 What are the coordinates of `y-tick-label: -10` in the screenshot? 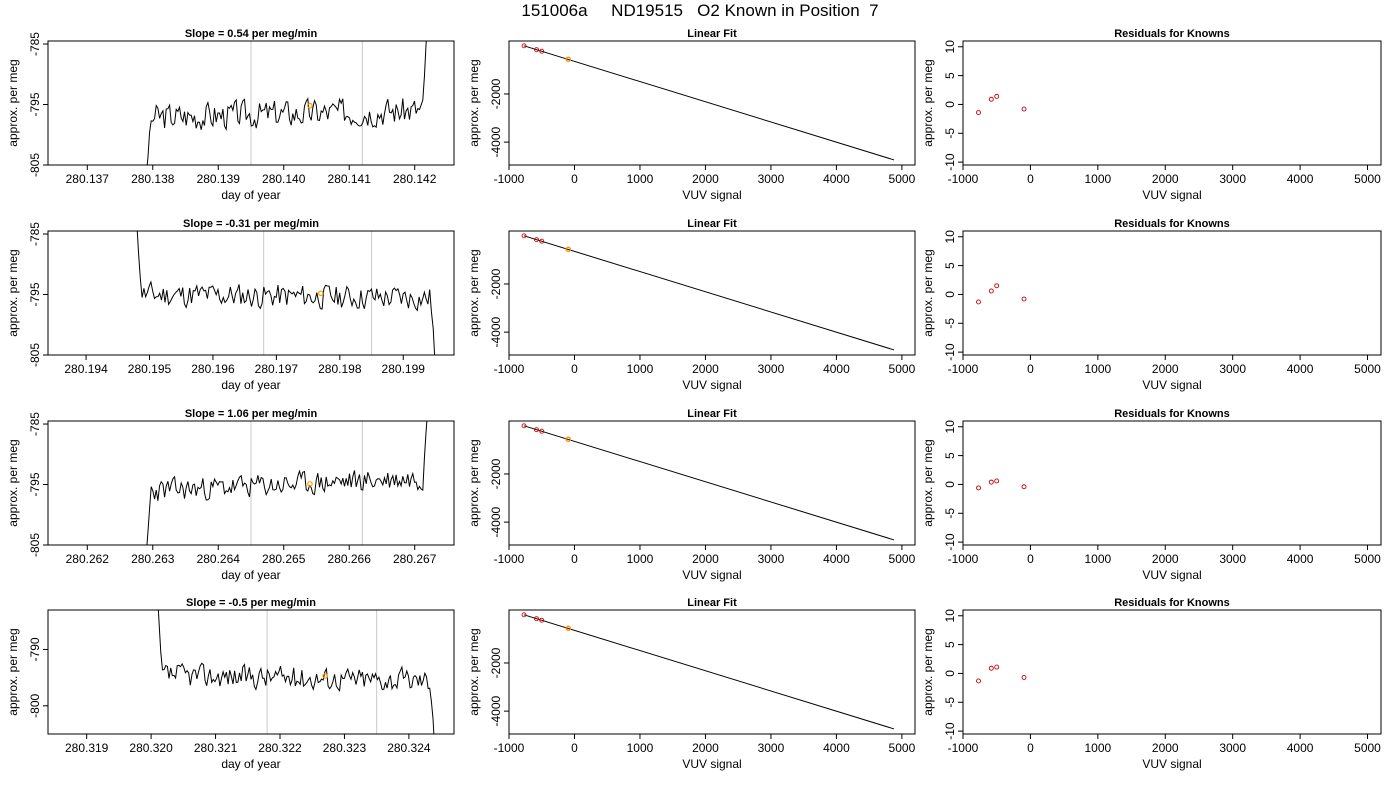 It's located at (950, 162).